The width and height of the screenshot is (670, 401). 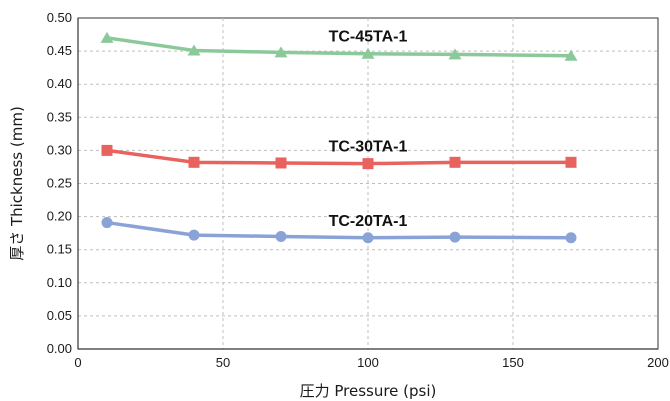 I want to click on y-tick-label: 0.20, so click(x=59, y=216).